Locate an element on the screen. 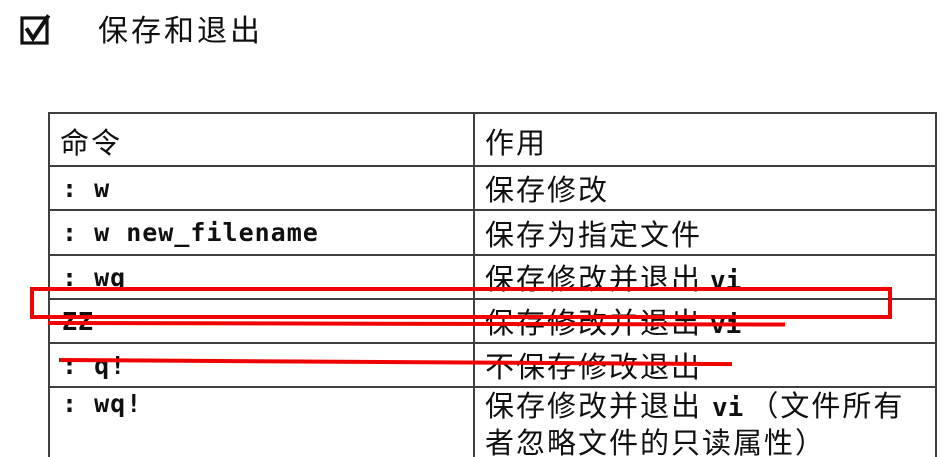 The width and height of the screenshot is (951, 457). table-row: : w 保存修改 is located at coordinates (492, 188).